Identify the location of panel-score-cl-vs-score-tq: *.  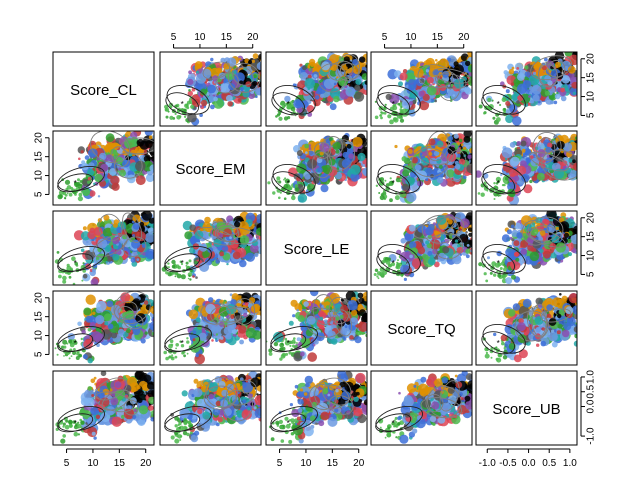
(421, 89).